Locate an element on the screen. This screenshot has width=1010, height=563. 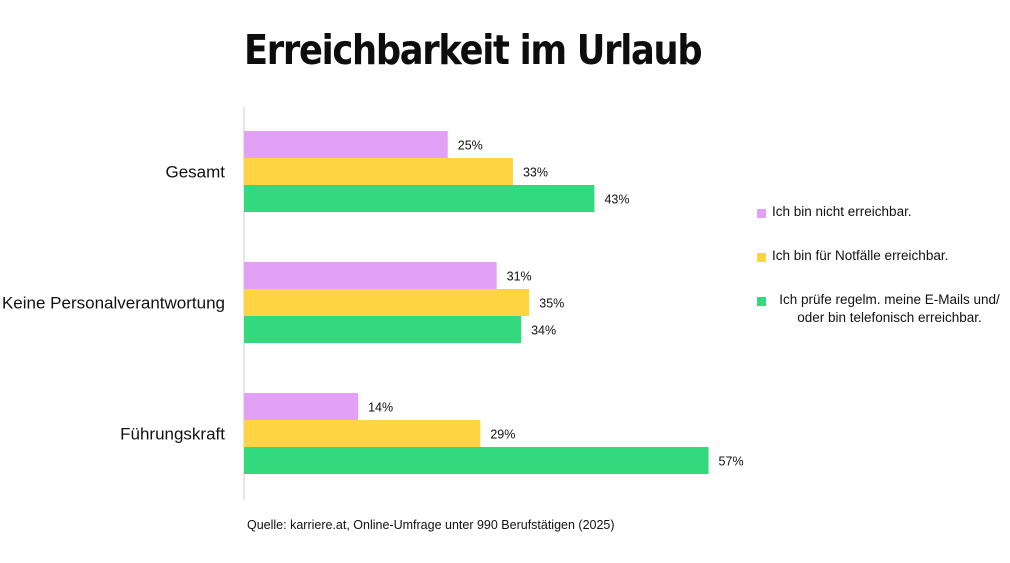
legend-swatch-emergency is located at coordinates (761, 257).